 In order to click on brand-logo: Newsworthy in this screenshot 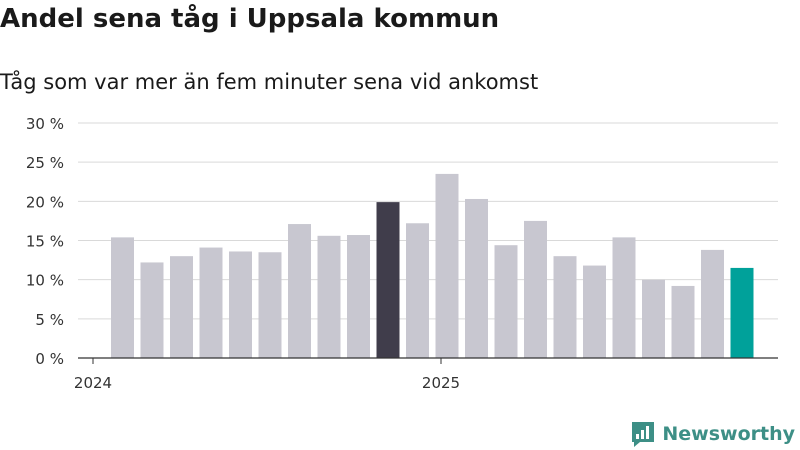, I will do `click(712, 434)`.